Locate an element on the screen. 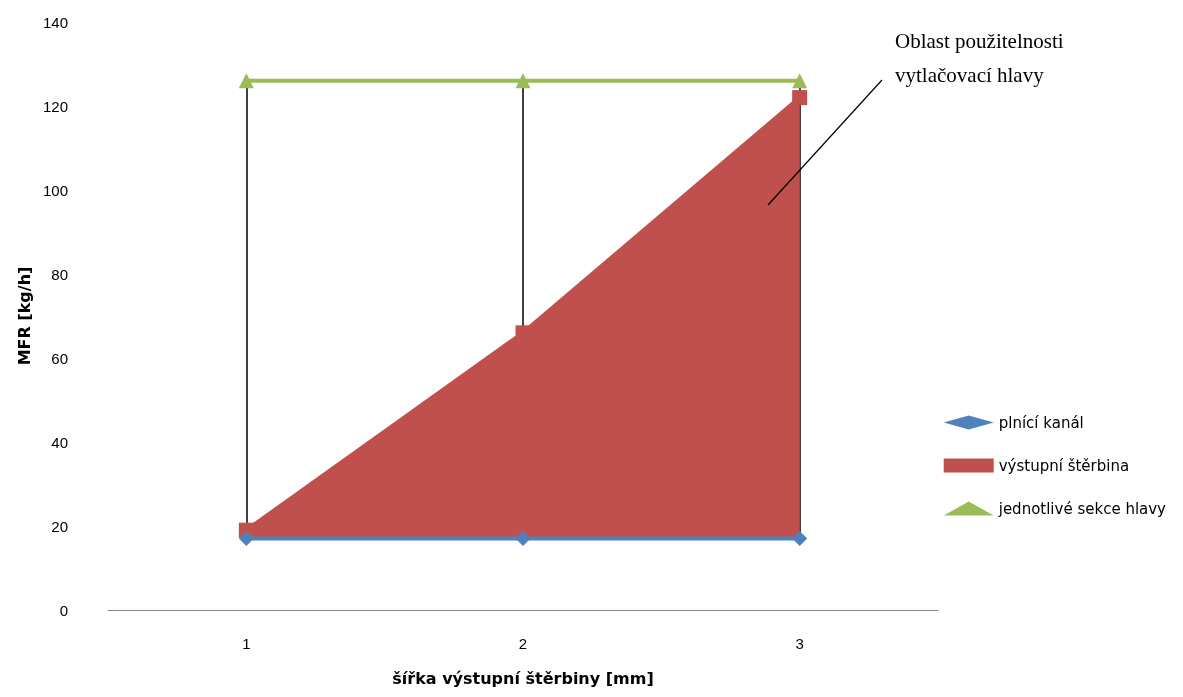 The image size is (1183, 697). y-tick-label: 120 is located at coordinates (55, 106).